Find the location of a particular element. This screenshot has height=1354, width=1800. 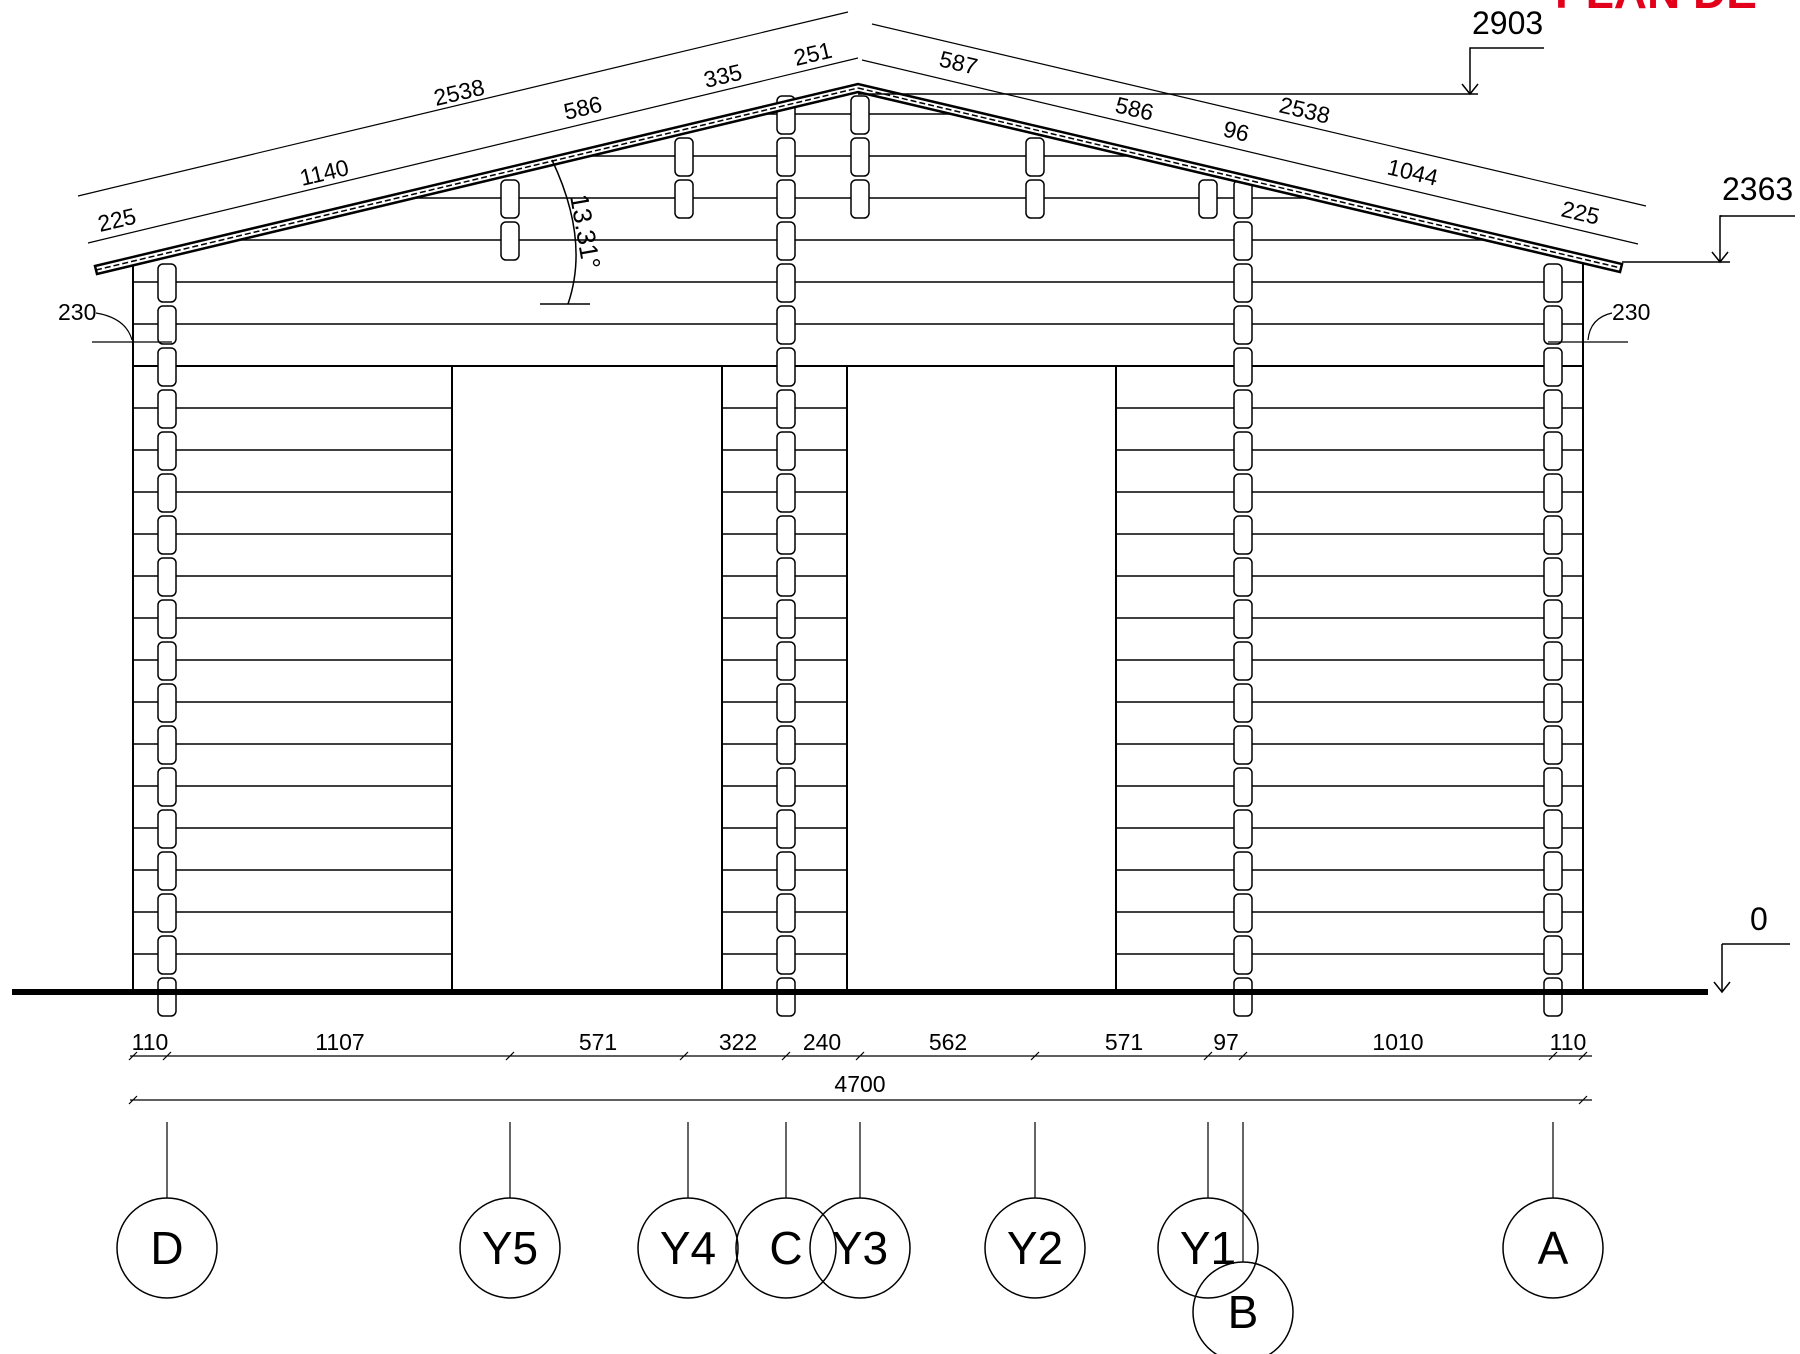

roof-right-seg-4: 1044 is located at coordinates (1413, 172).